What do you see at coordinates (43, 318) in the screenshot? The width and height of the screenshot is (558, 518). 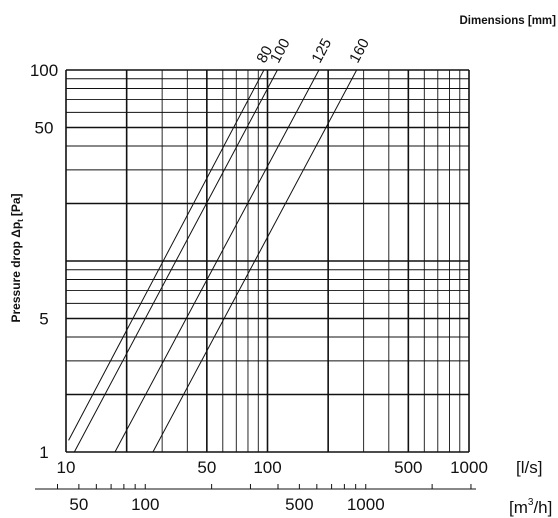 I see `y-tick-label: 5` at bounding box center [43, 318].